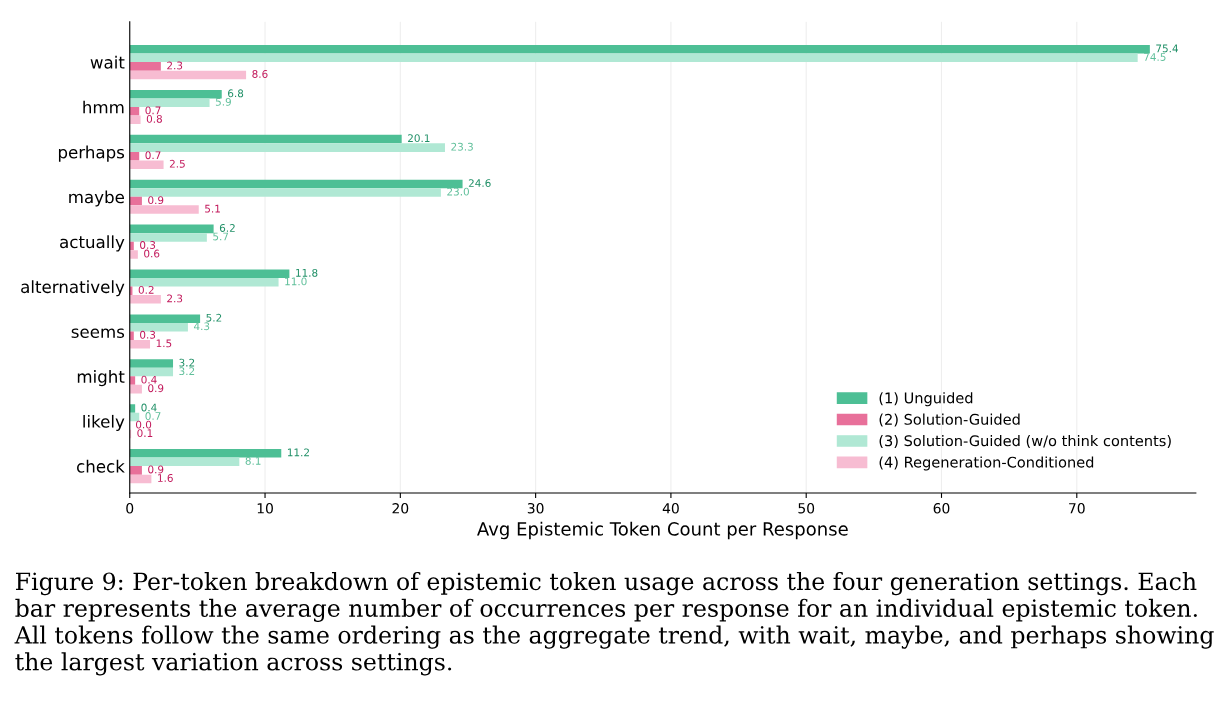 Image resolution: width=1224 pixels, height=724 pixels. What do you see at coordinates (670, 508) in the screenshot?
I see `x-tick-label: 40` at bounding box center [670, 508].